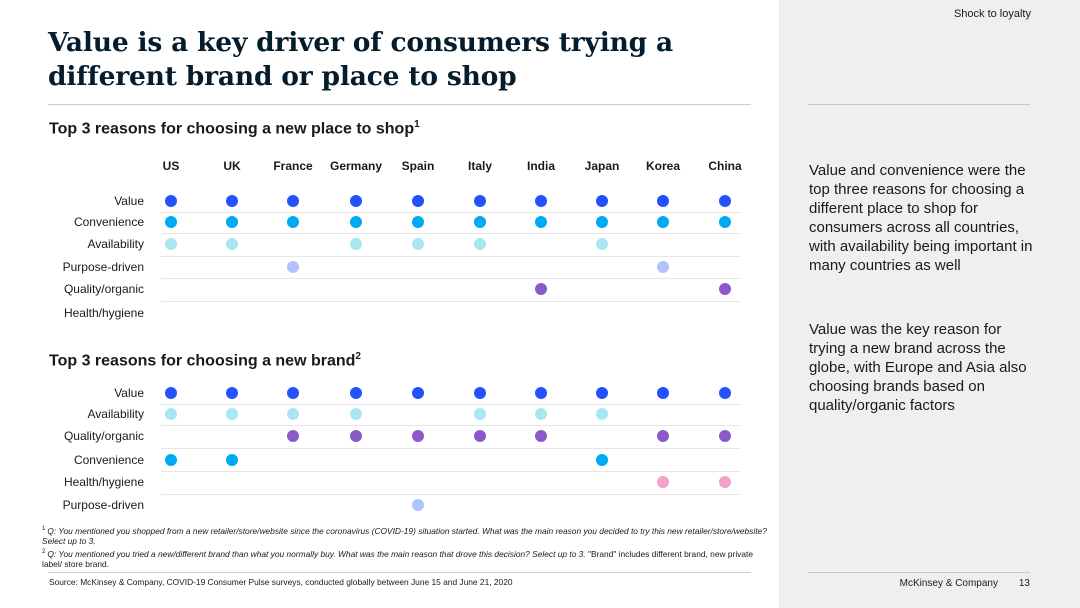 This screenshot has width=1080, height=608. Describe the element at coordinates (480, 201) in the screenshot. I see `dot-place-value-italy` at that location.